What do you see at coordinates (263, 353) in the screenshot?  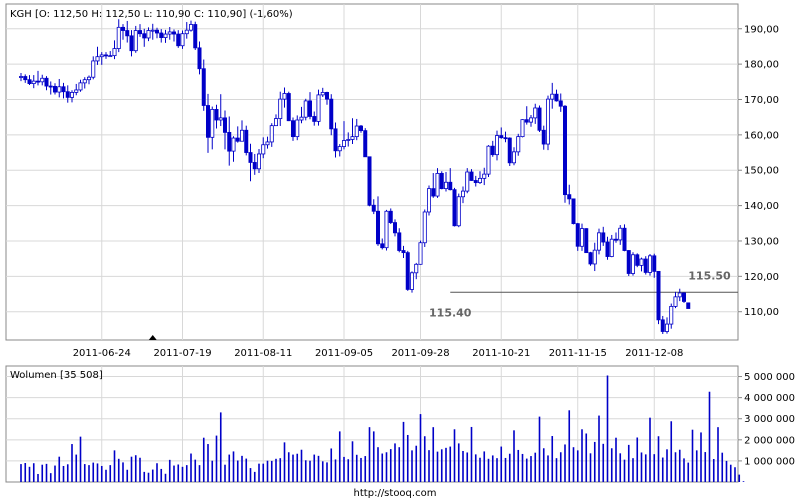 I see `price-xtick-label: 2011-08-11` at bounding box center [263, 353].